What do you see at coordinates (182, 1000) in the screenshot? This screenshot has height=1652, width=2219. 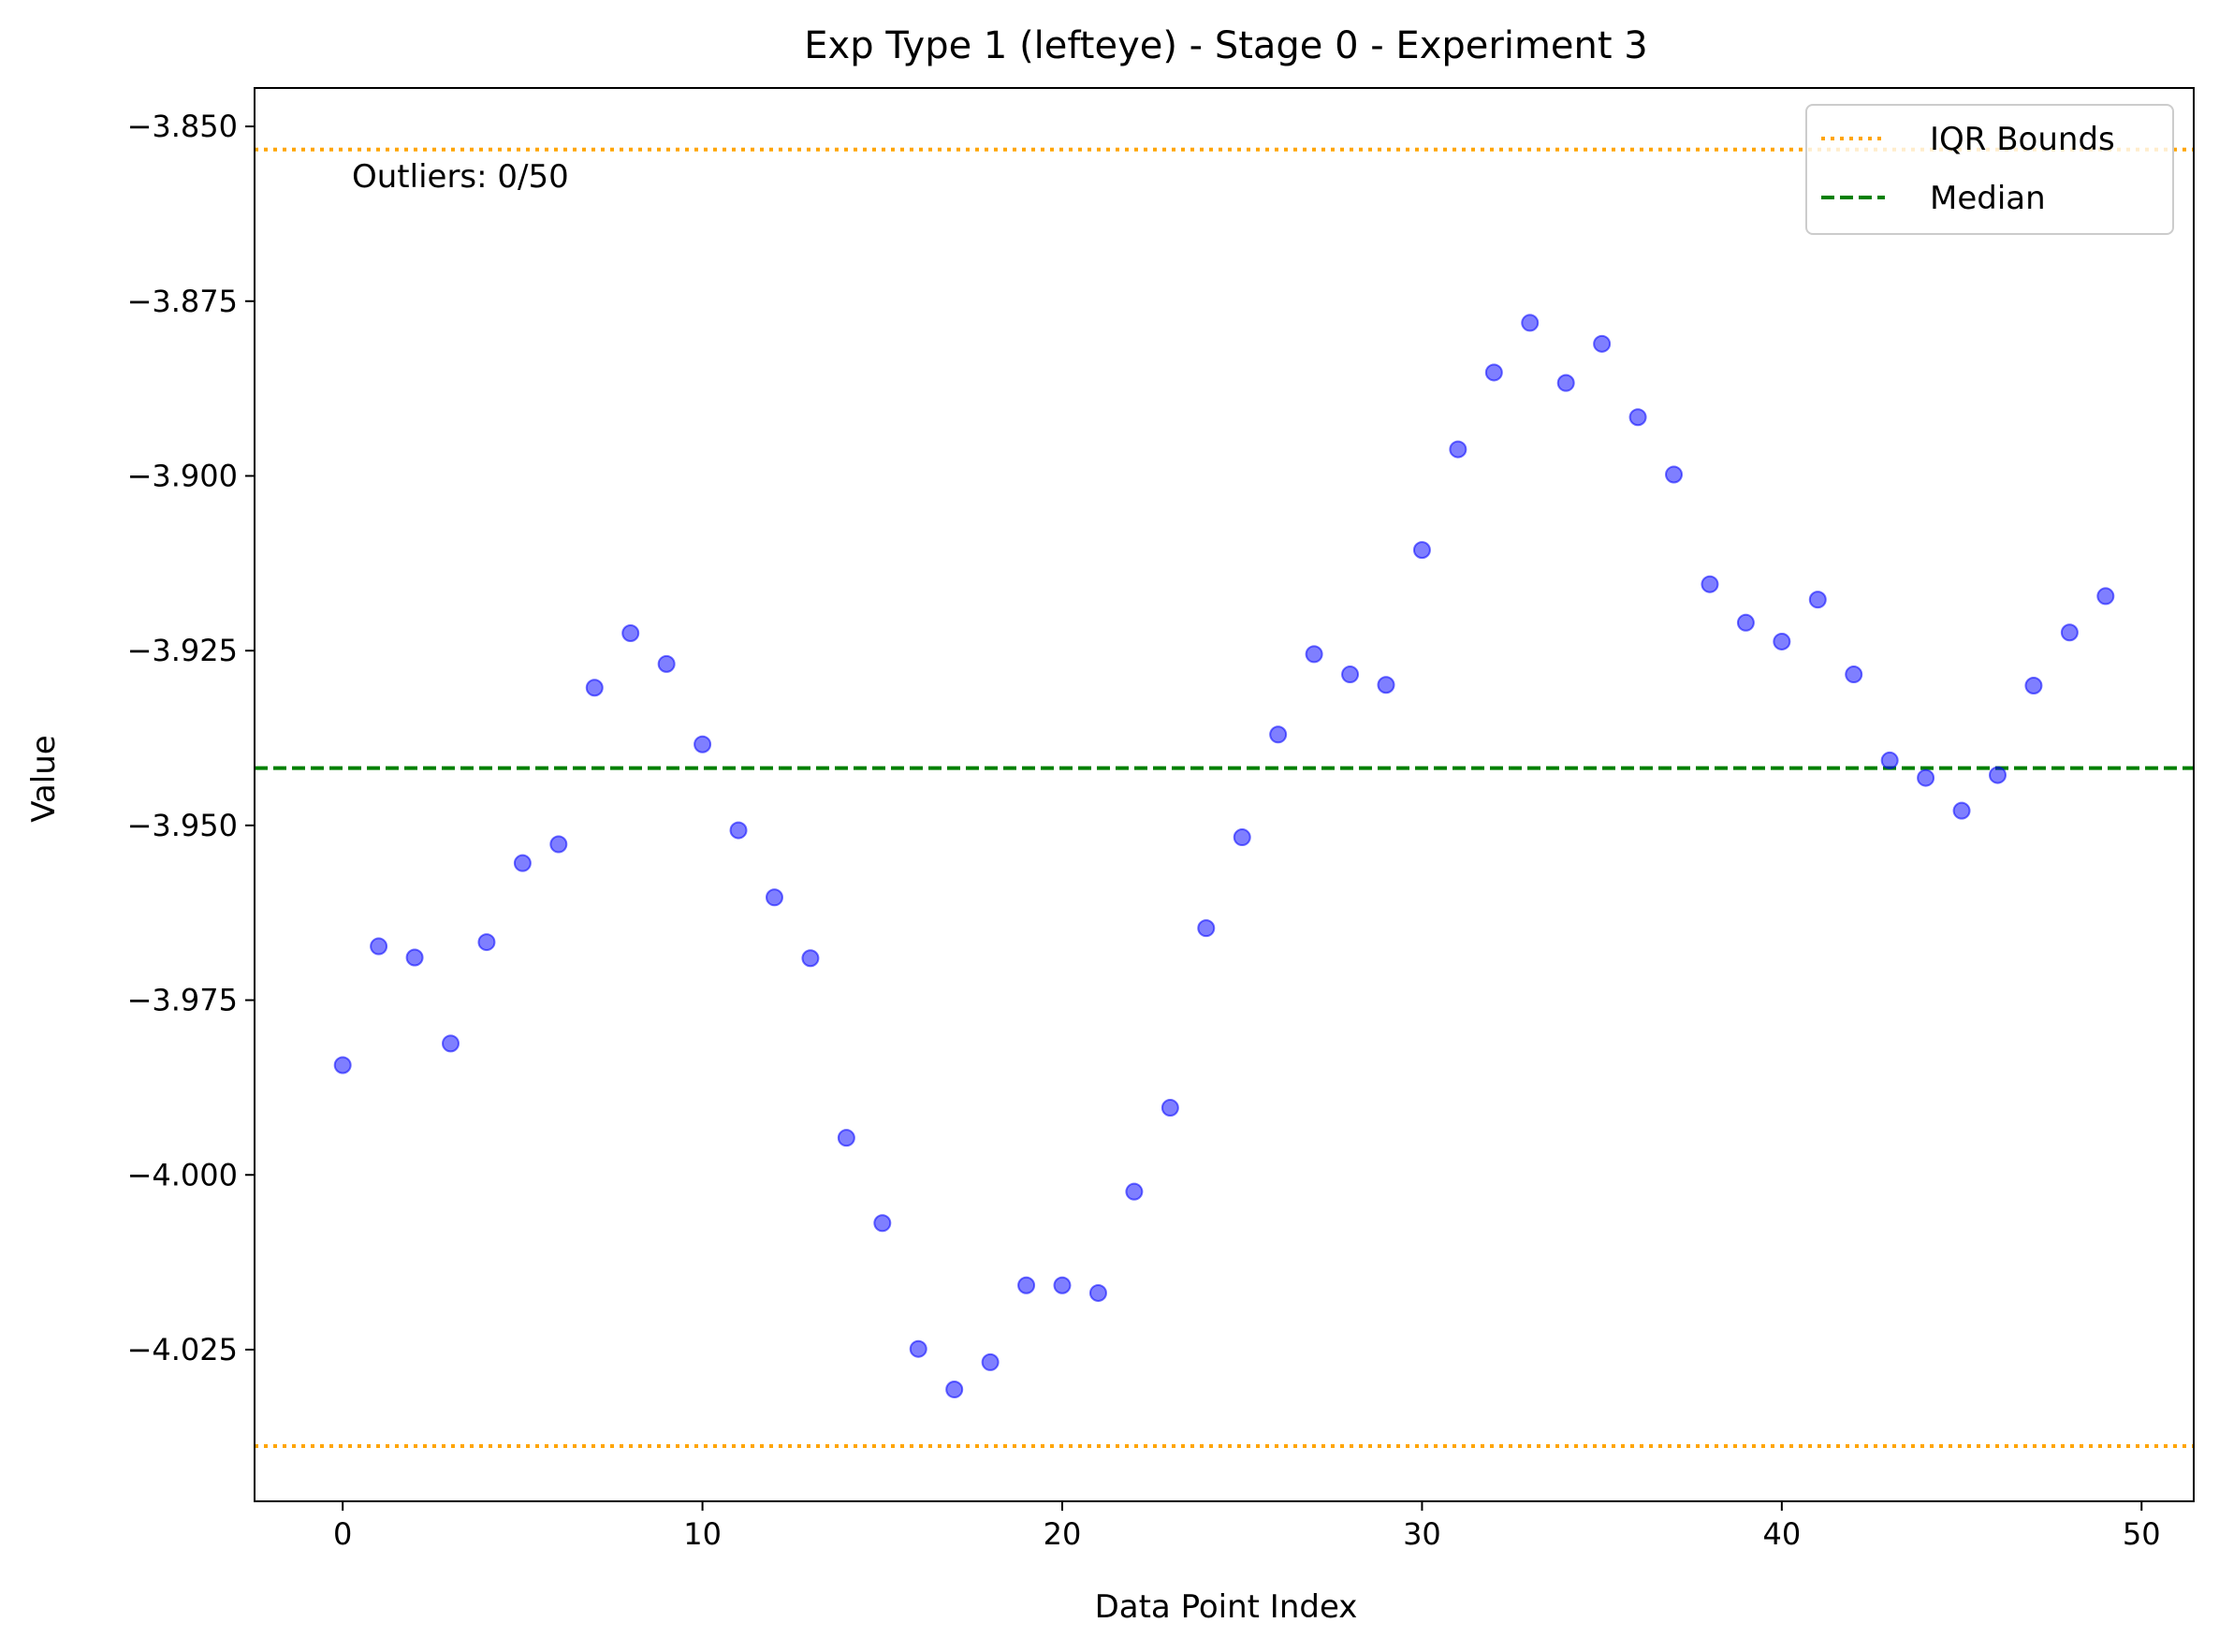 I see `y-tick-label: −3.975` at bounding box center [182, 1000].